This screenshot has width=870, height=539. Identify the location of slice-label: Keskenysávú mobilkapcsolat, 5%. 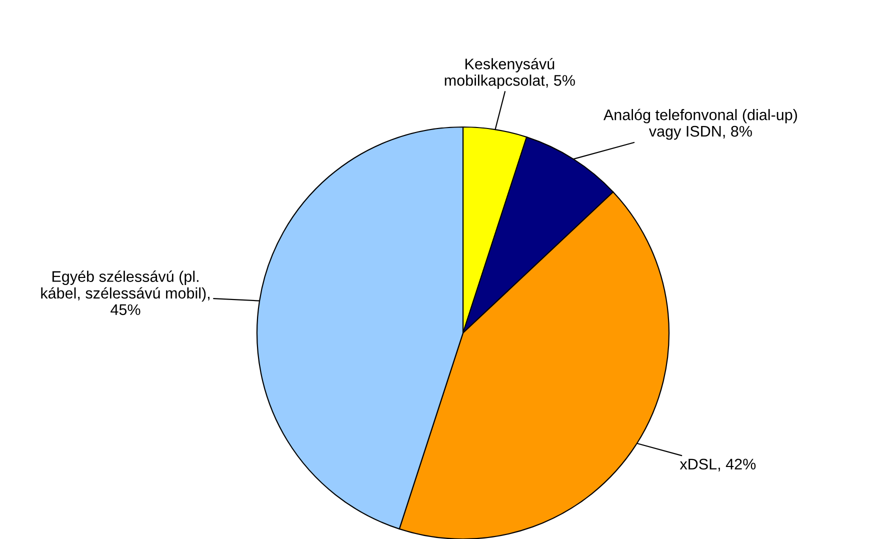
(509, 73).